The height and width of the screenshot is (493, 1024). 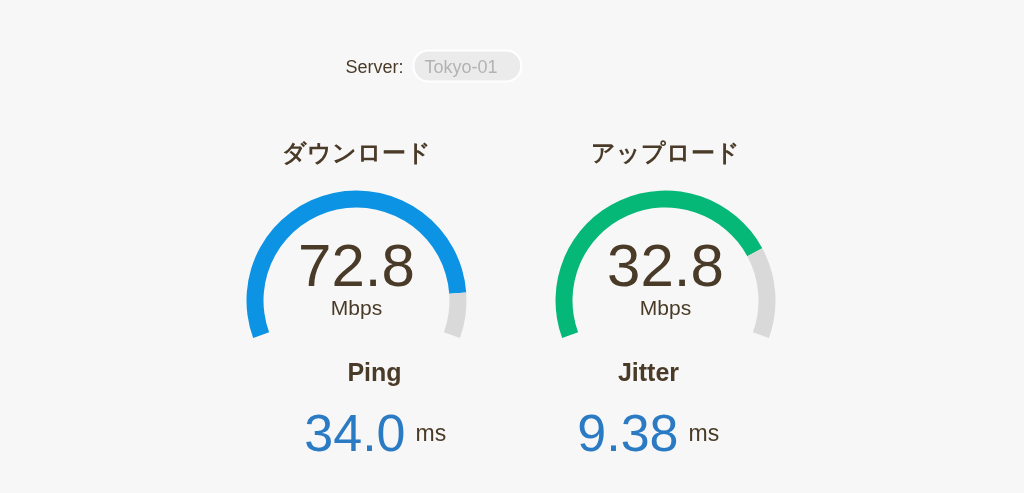 I want to click on text: 72.8, so click(x=356, y=265).